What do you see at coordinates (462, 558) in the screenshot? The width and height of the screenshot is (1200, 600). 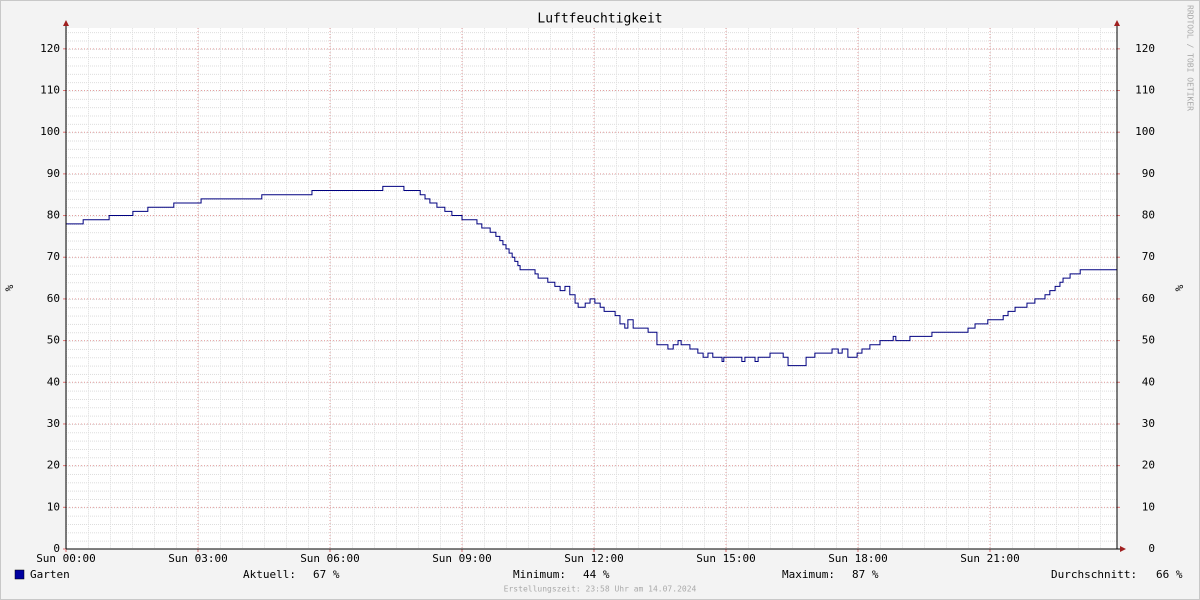 I see `x-tick-label: Sun 09:00` at bounding box center [462, 558].